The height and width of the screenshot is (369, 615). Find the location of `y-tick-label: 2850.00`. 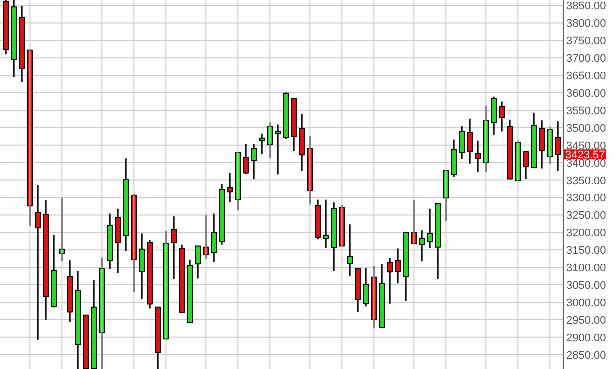

y-tick-label: 2850.00 is located at coordinates (586, 356).